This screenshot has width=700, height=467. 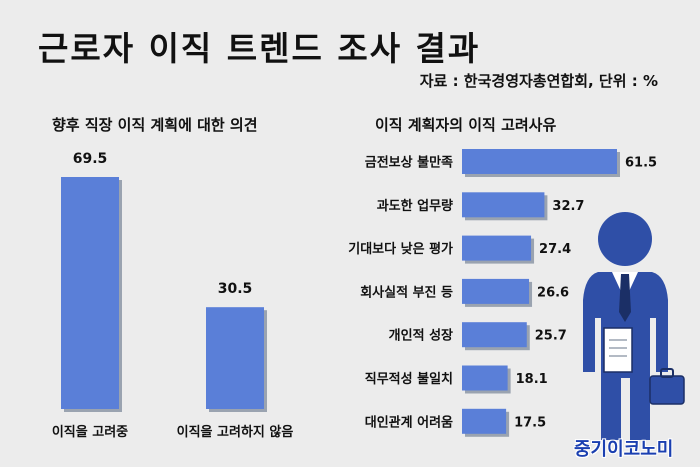 I want to click on data-label: 18.1, so click(x=532, y=379).